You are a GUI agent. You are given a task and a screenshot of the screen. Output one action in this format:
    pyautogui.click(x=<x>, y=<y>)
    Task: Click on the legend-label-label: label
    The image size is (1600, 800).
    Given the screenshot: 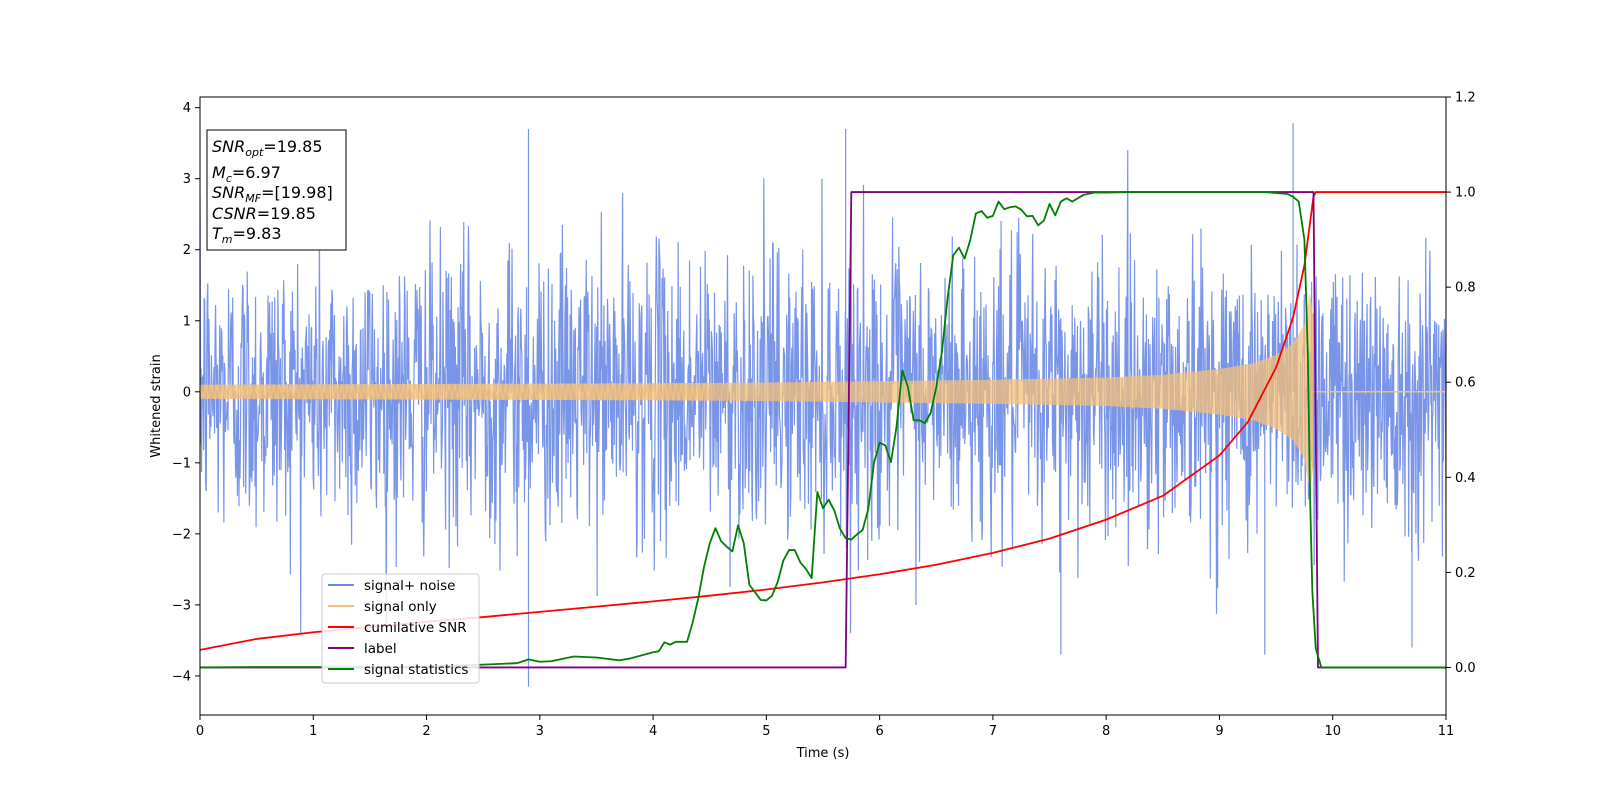 What is the action you would take?
    pyautogui.click(x=380, y=649)
    